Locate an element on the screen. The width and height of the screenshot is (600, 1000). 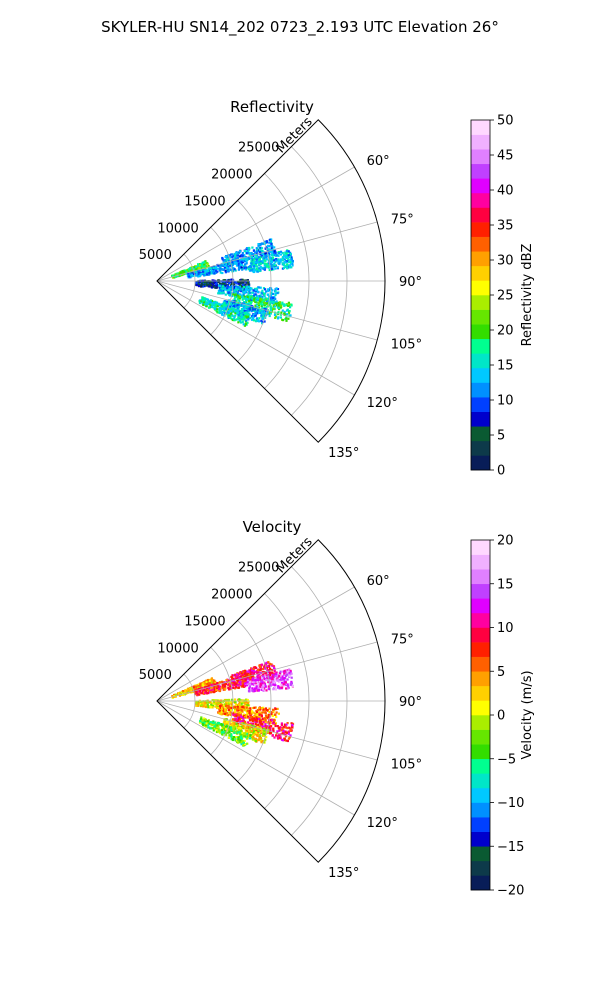
echo-cells is located at coordinates (232, 282).